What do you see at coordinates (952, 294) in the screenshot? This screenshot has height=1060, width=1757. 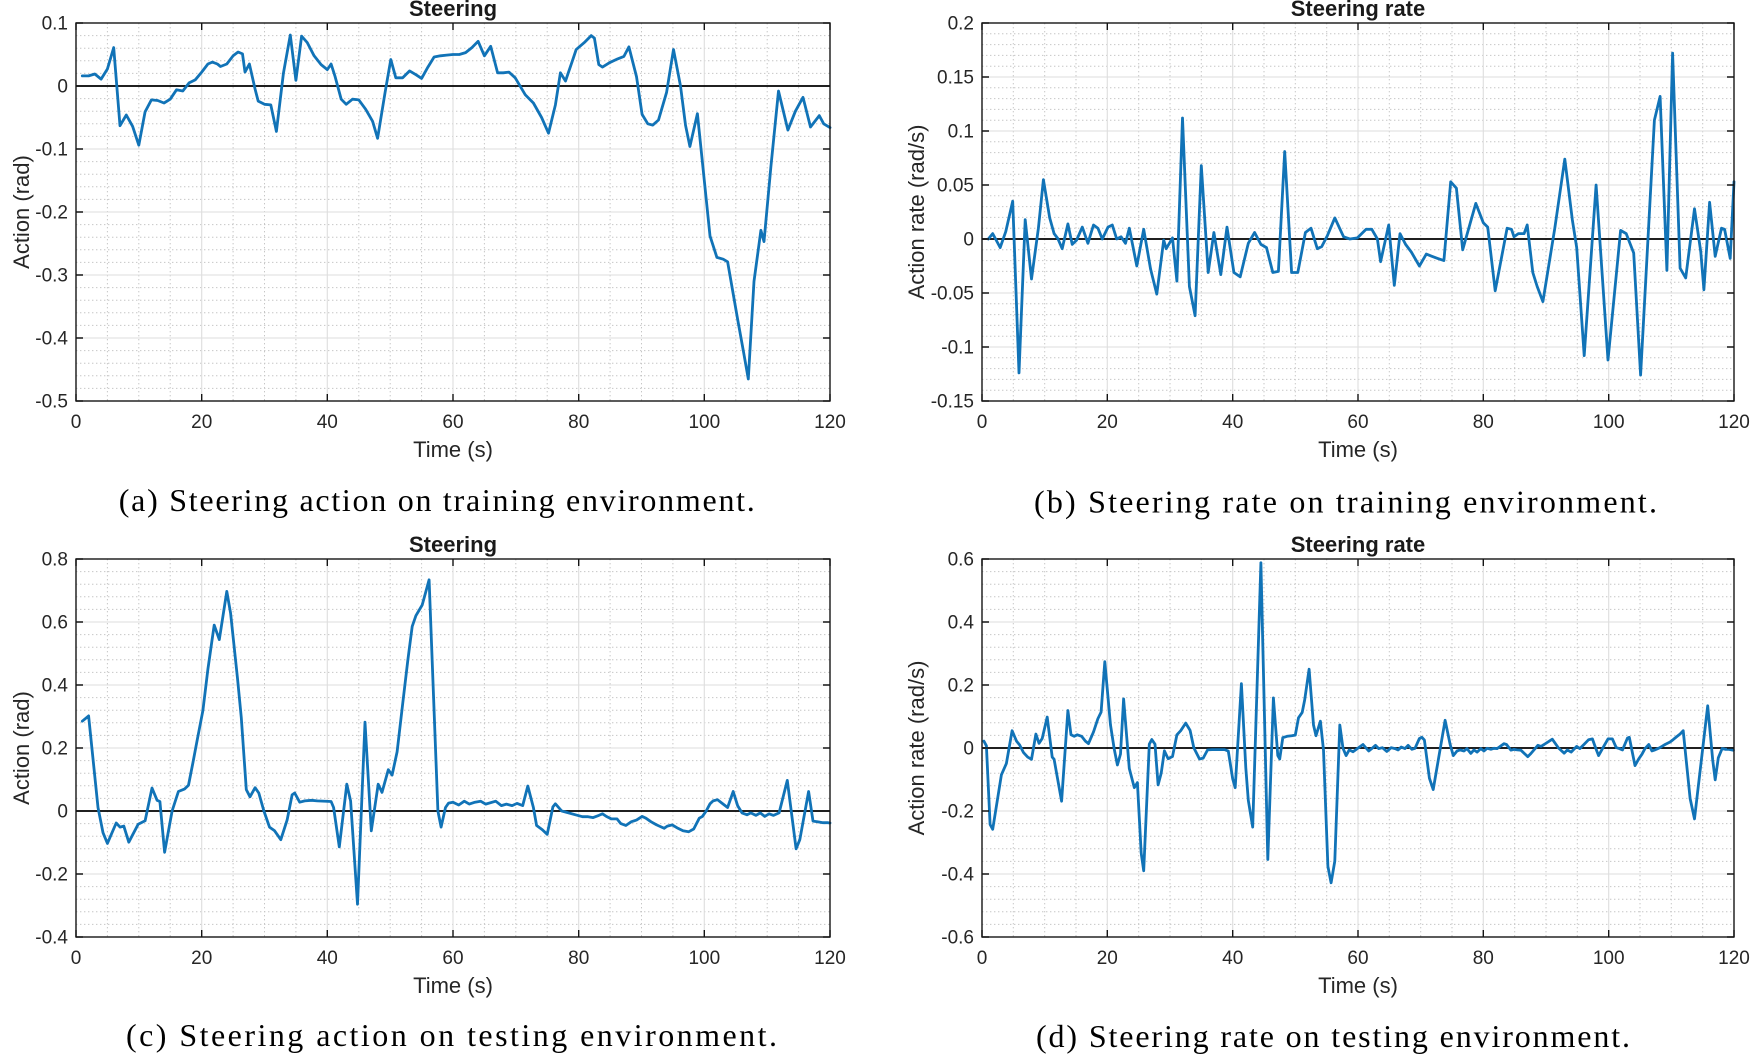 I see `svg-text: -0.05` at bounding box center [952, 294].